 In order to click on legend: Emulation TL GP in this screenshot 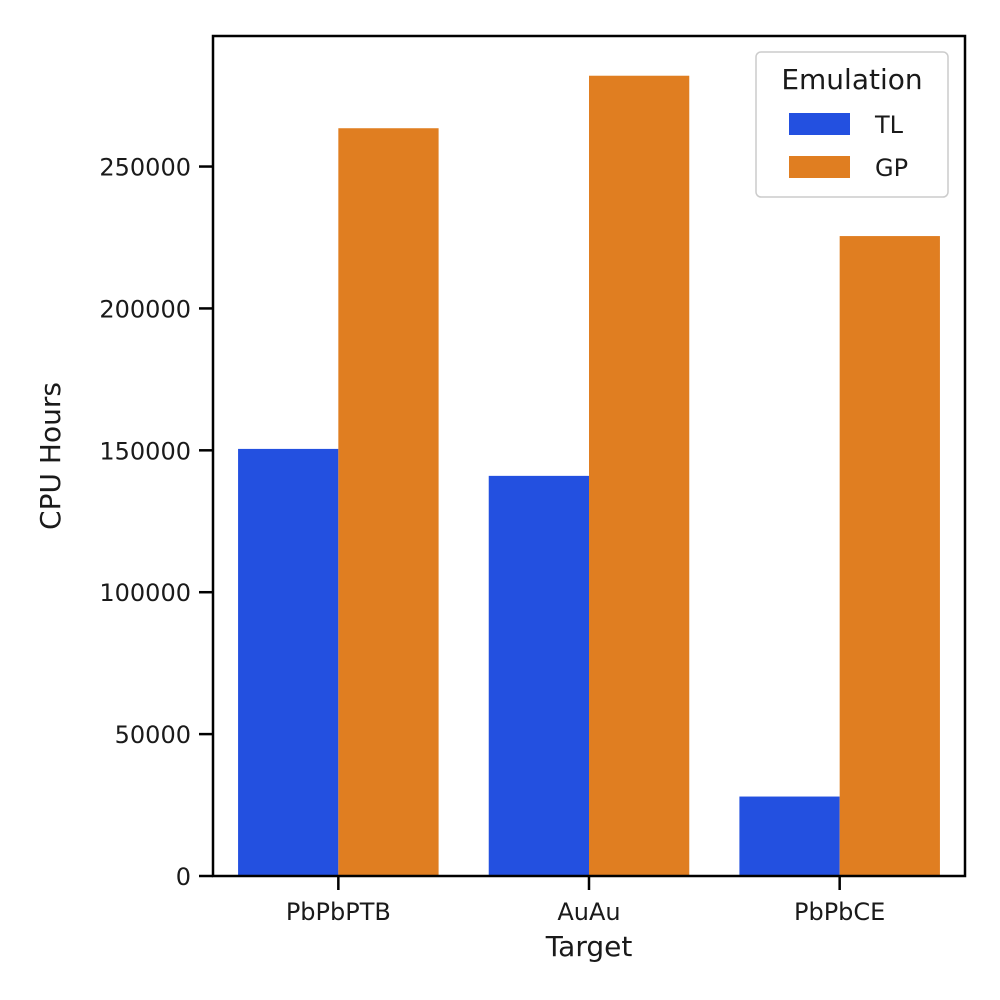, I will do `click(852, 124)`.